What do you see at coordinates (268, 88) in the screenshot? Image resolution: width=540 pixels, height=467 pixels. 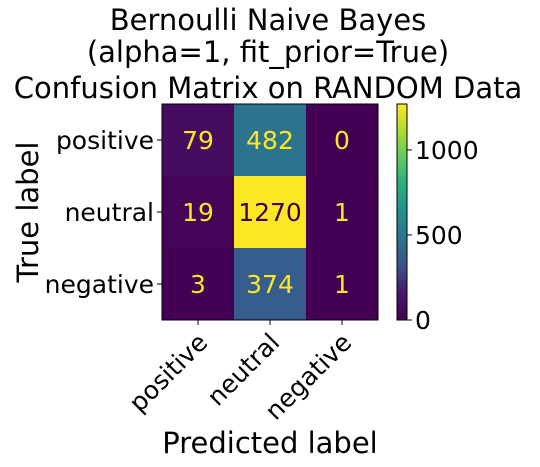 I see `title-line-3: Confusion Matrix on RANDOM Data` at bounding box center [268, 88].